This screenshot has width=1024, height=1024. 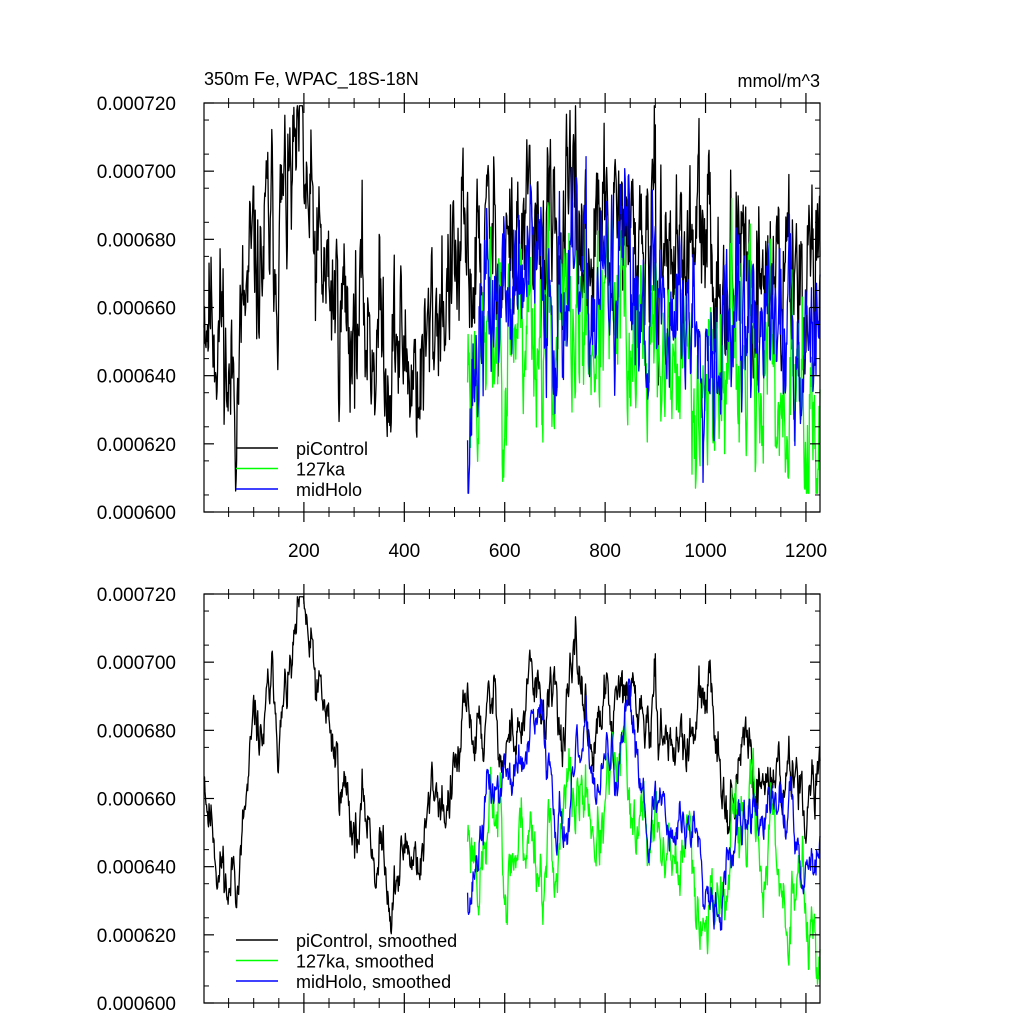 I want to click on x-tick-label: 200, so click(x=304, y=551).